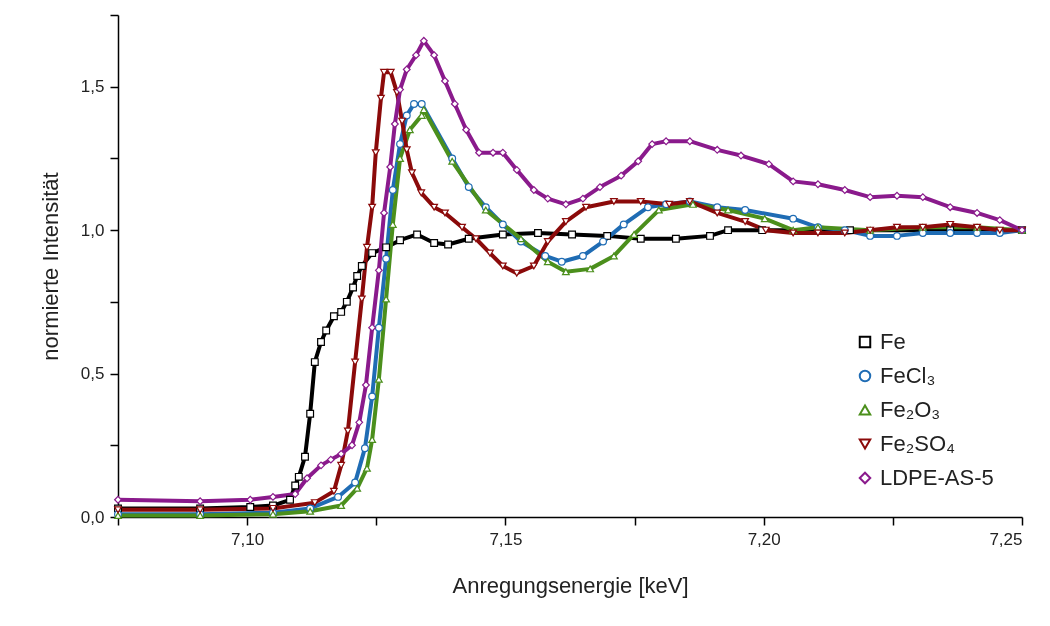 This screenshot has height=626, width=1050. What do you see at coordinates (570, 585) in the screenshot?
I see `x-axis-title: Anregungsenergie [keV]` at bounding box center [570, 585].